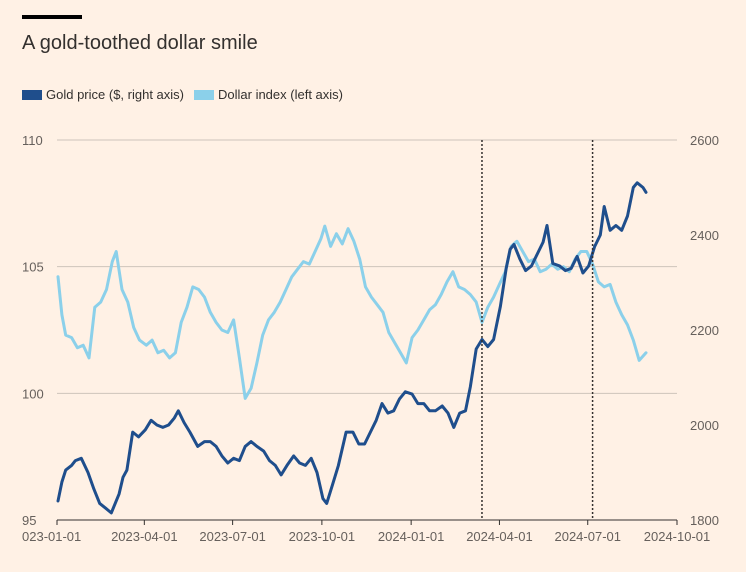 Image resolution: width=746 pixels, height=572 pixels. What do you see at coordinates (280, 94) in the screenshot?
I see `legend-label-dollar: Dollar index (left axis)` at bounding box center [280, 94].